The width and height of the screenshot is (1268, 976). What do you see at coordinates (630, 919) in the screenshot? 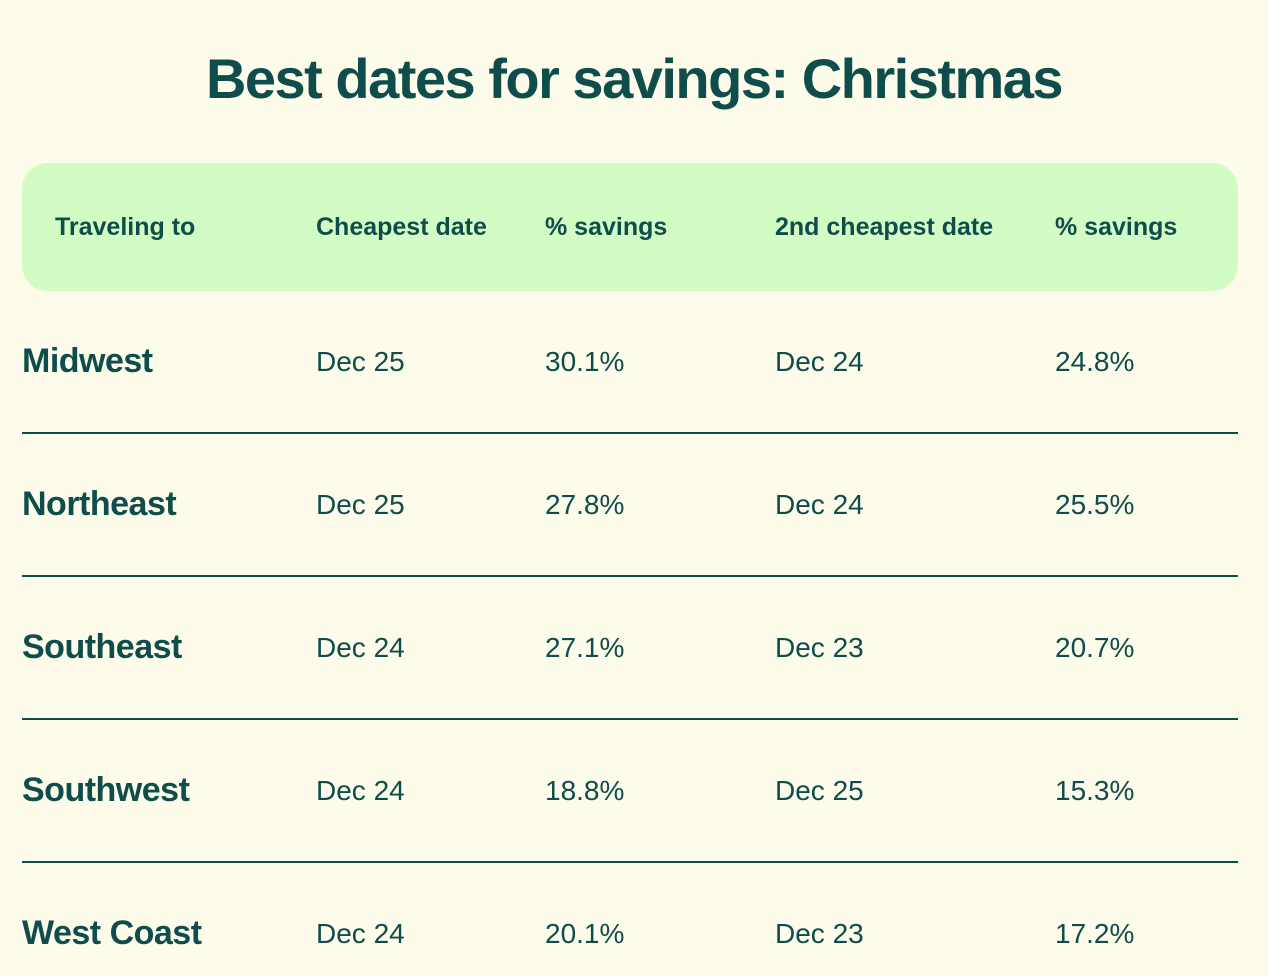
I see `table-row-west-coast: West Coast Dec 24 20.1% Dec 23 17.2%` at bounding box center [630, 919].